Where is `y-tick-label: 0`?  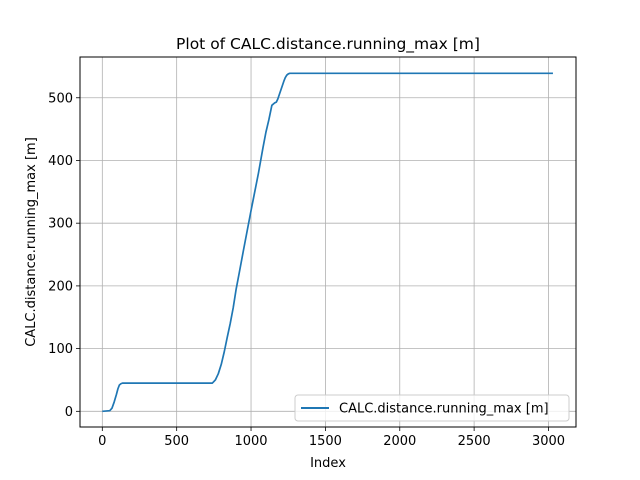 y-tick-label: 0 is located at coordinates (69, 412).